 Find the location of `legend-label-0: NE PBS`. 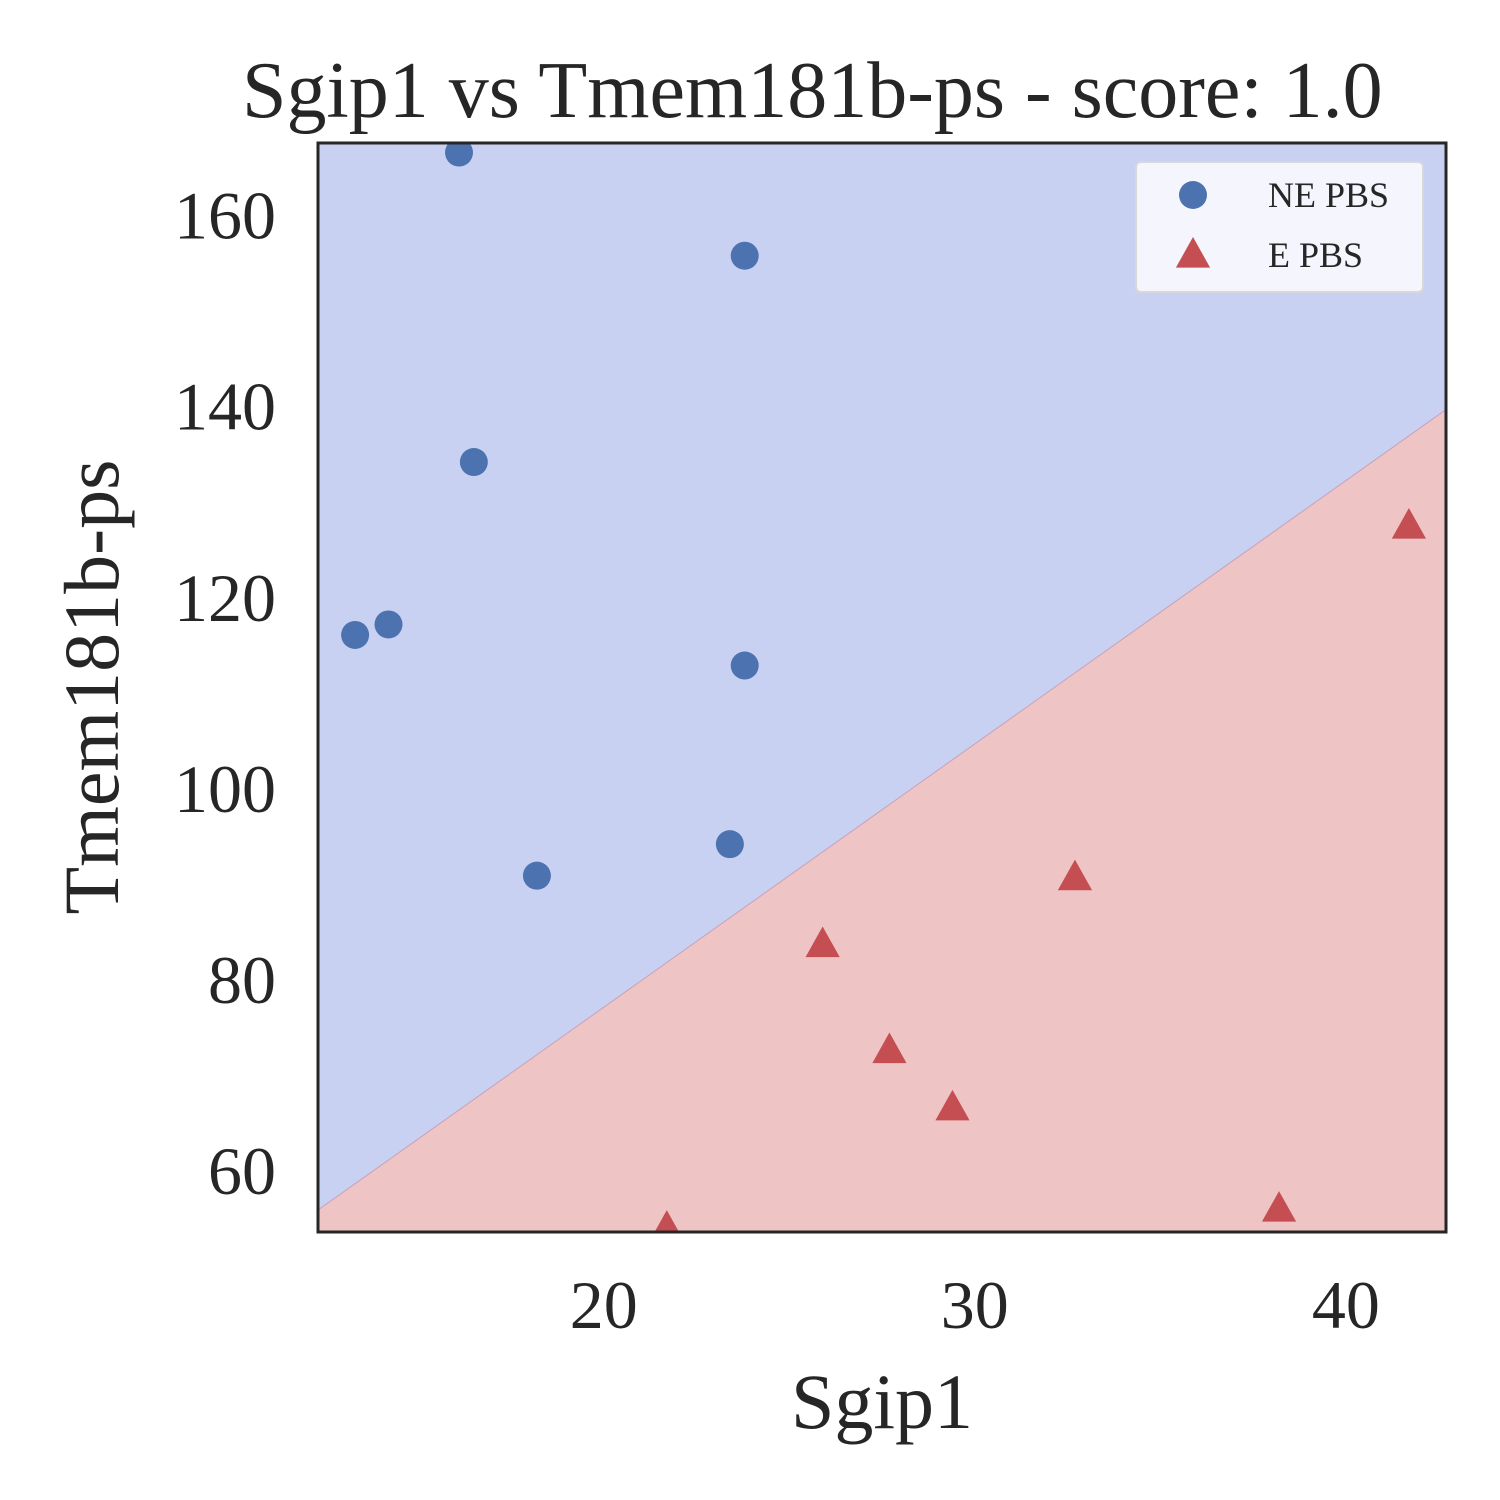

legend-label-0: NE PBS is located at coordinates (1328, 195).